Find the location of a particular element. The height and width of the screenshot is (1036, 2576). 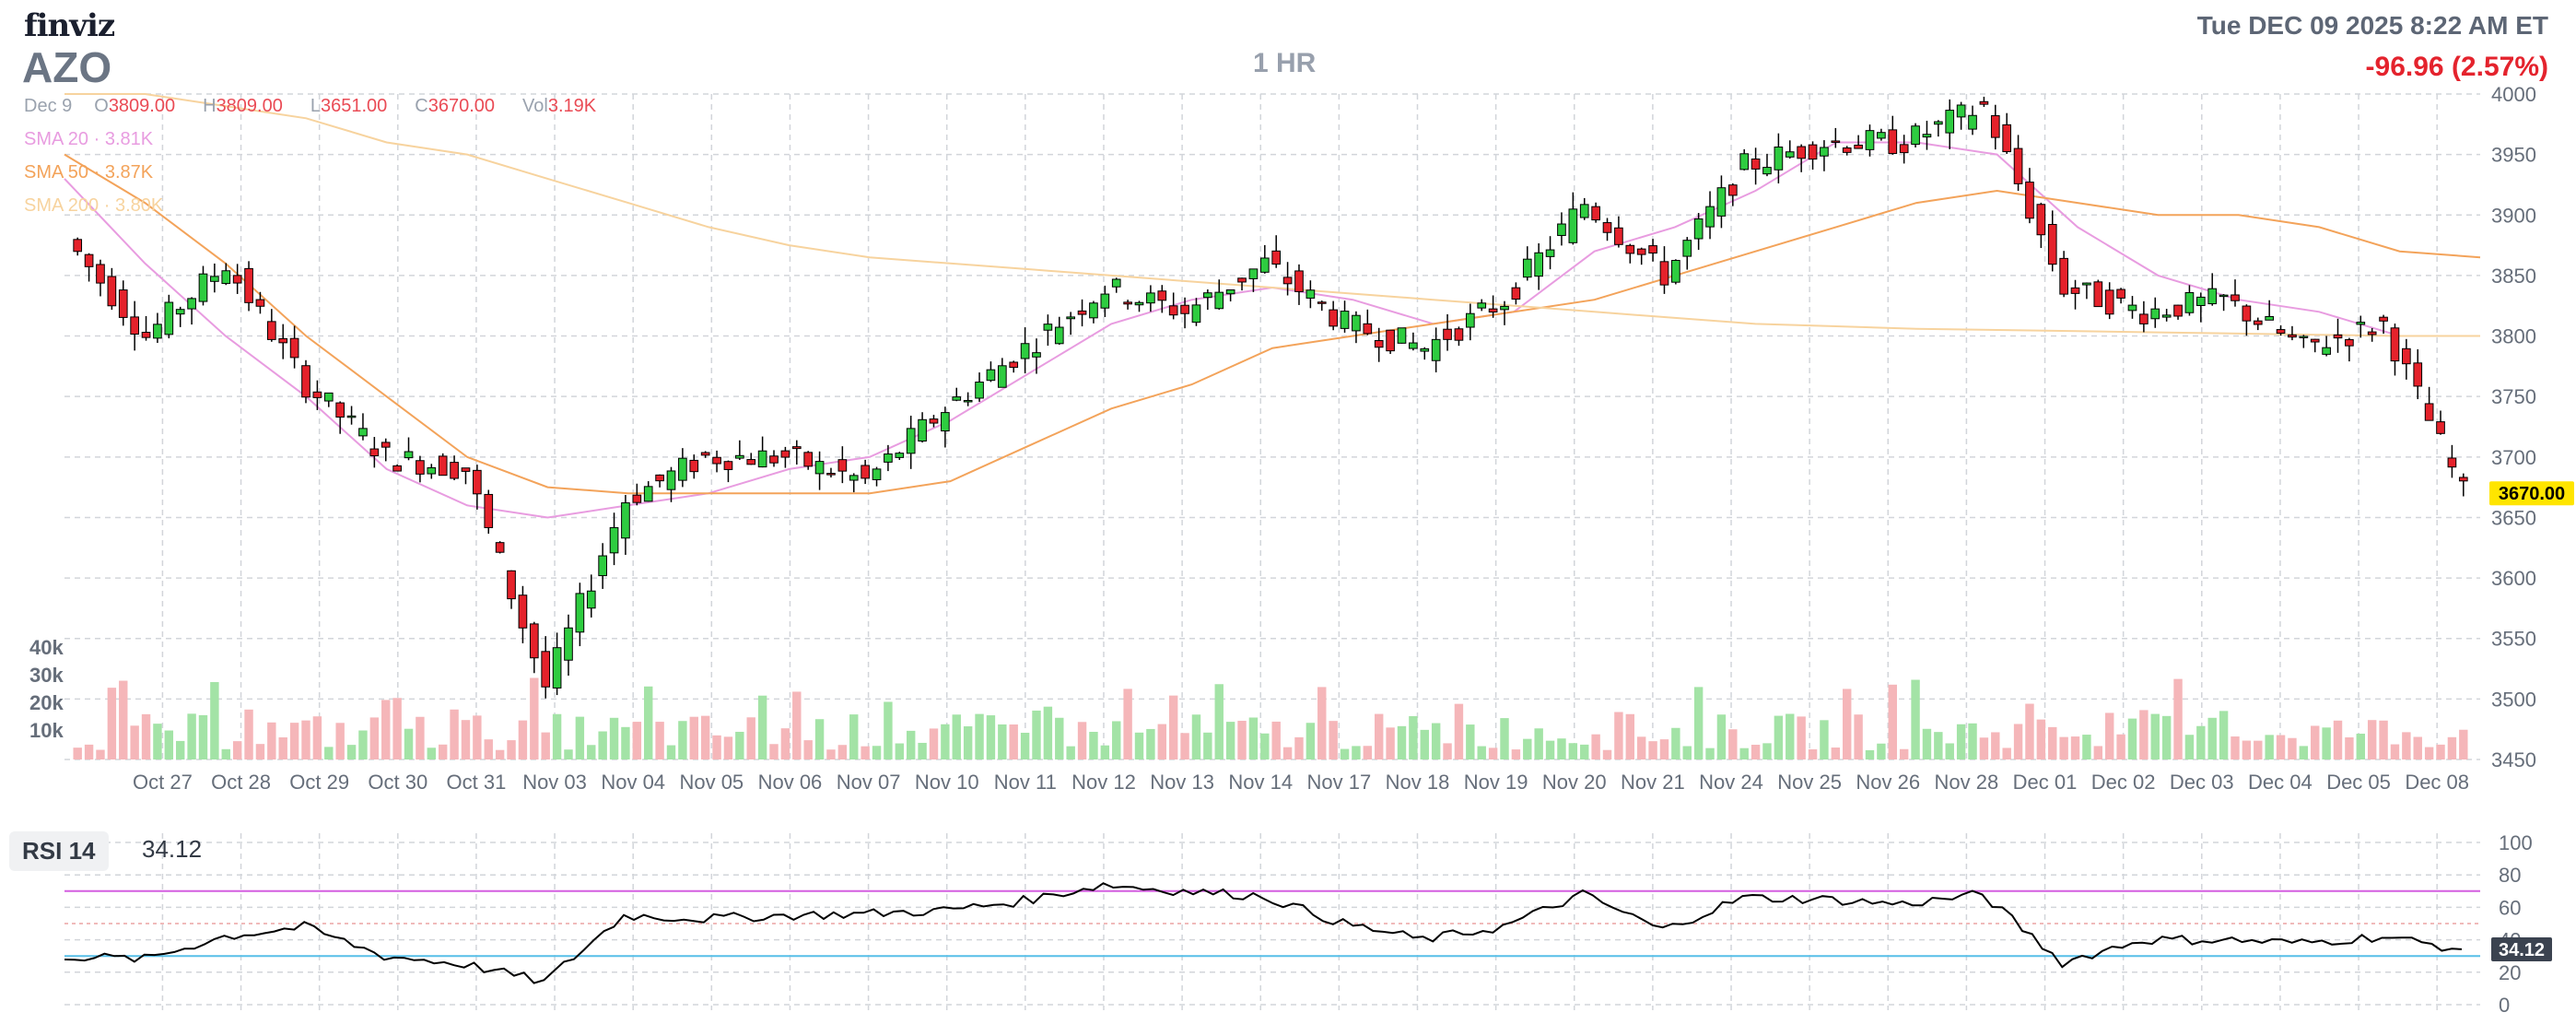

price-tick-label: 4000 is located at coordinates (2513, 95).